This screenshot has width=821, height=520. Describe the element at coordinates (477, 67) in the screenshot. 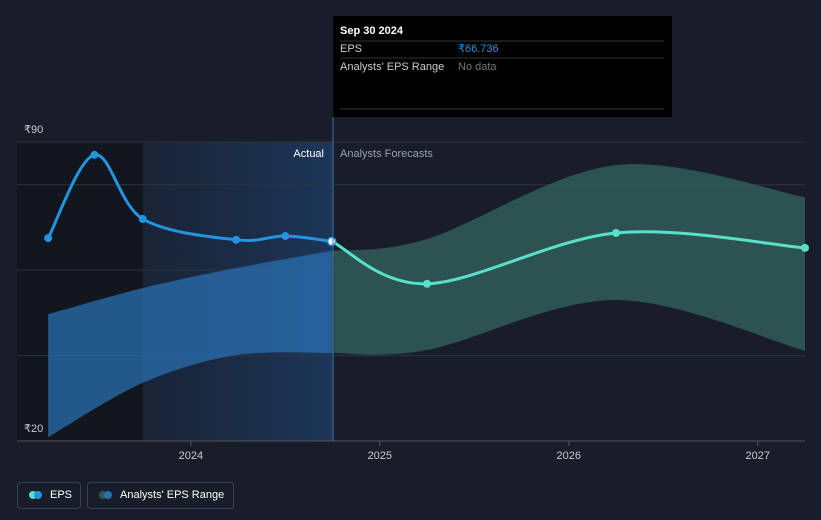

I see `tooltip-value: No data` at that location.